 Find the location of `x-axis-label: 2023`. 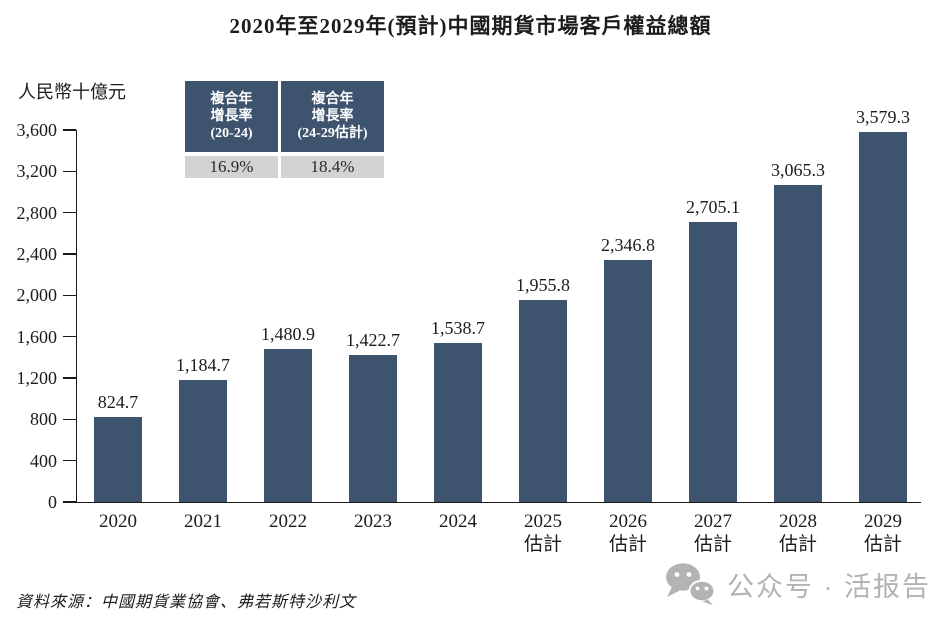

x-axis-label: 2023 is located at coordinates (373, 521).